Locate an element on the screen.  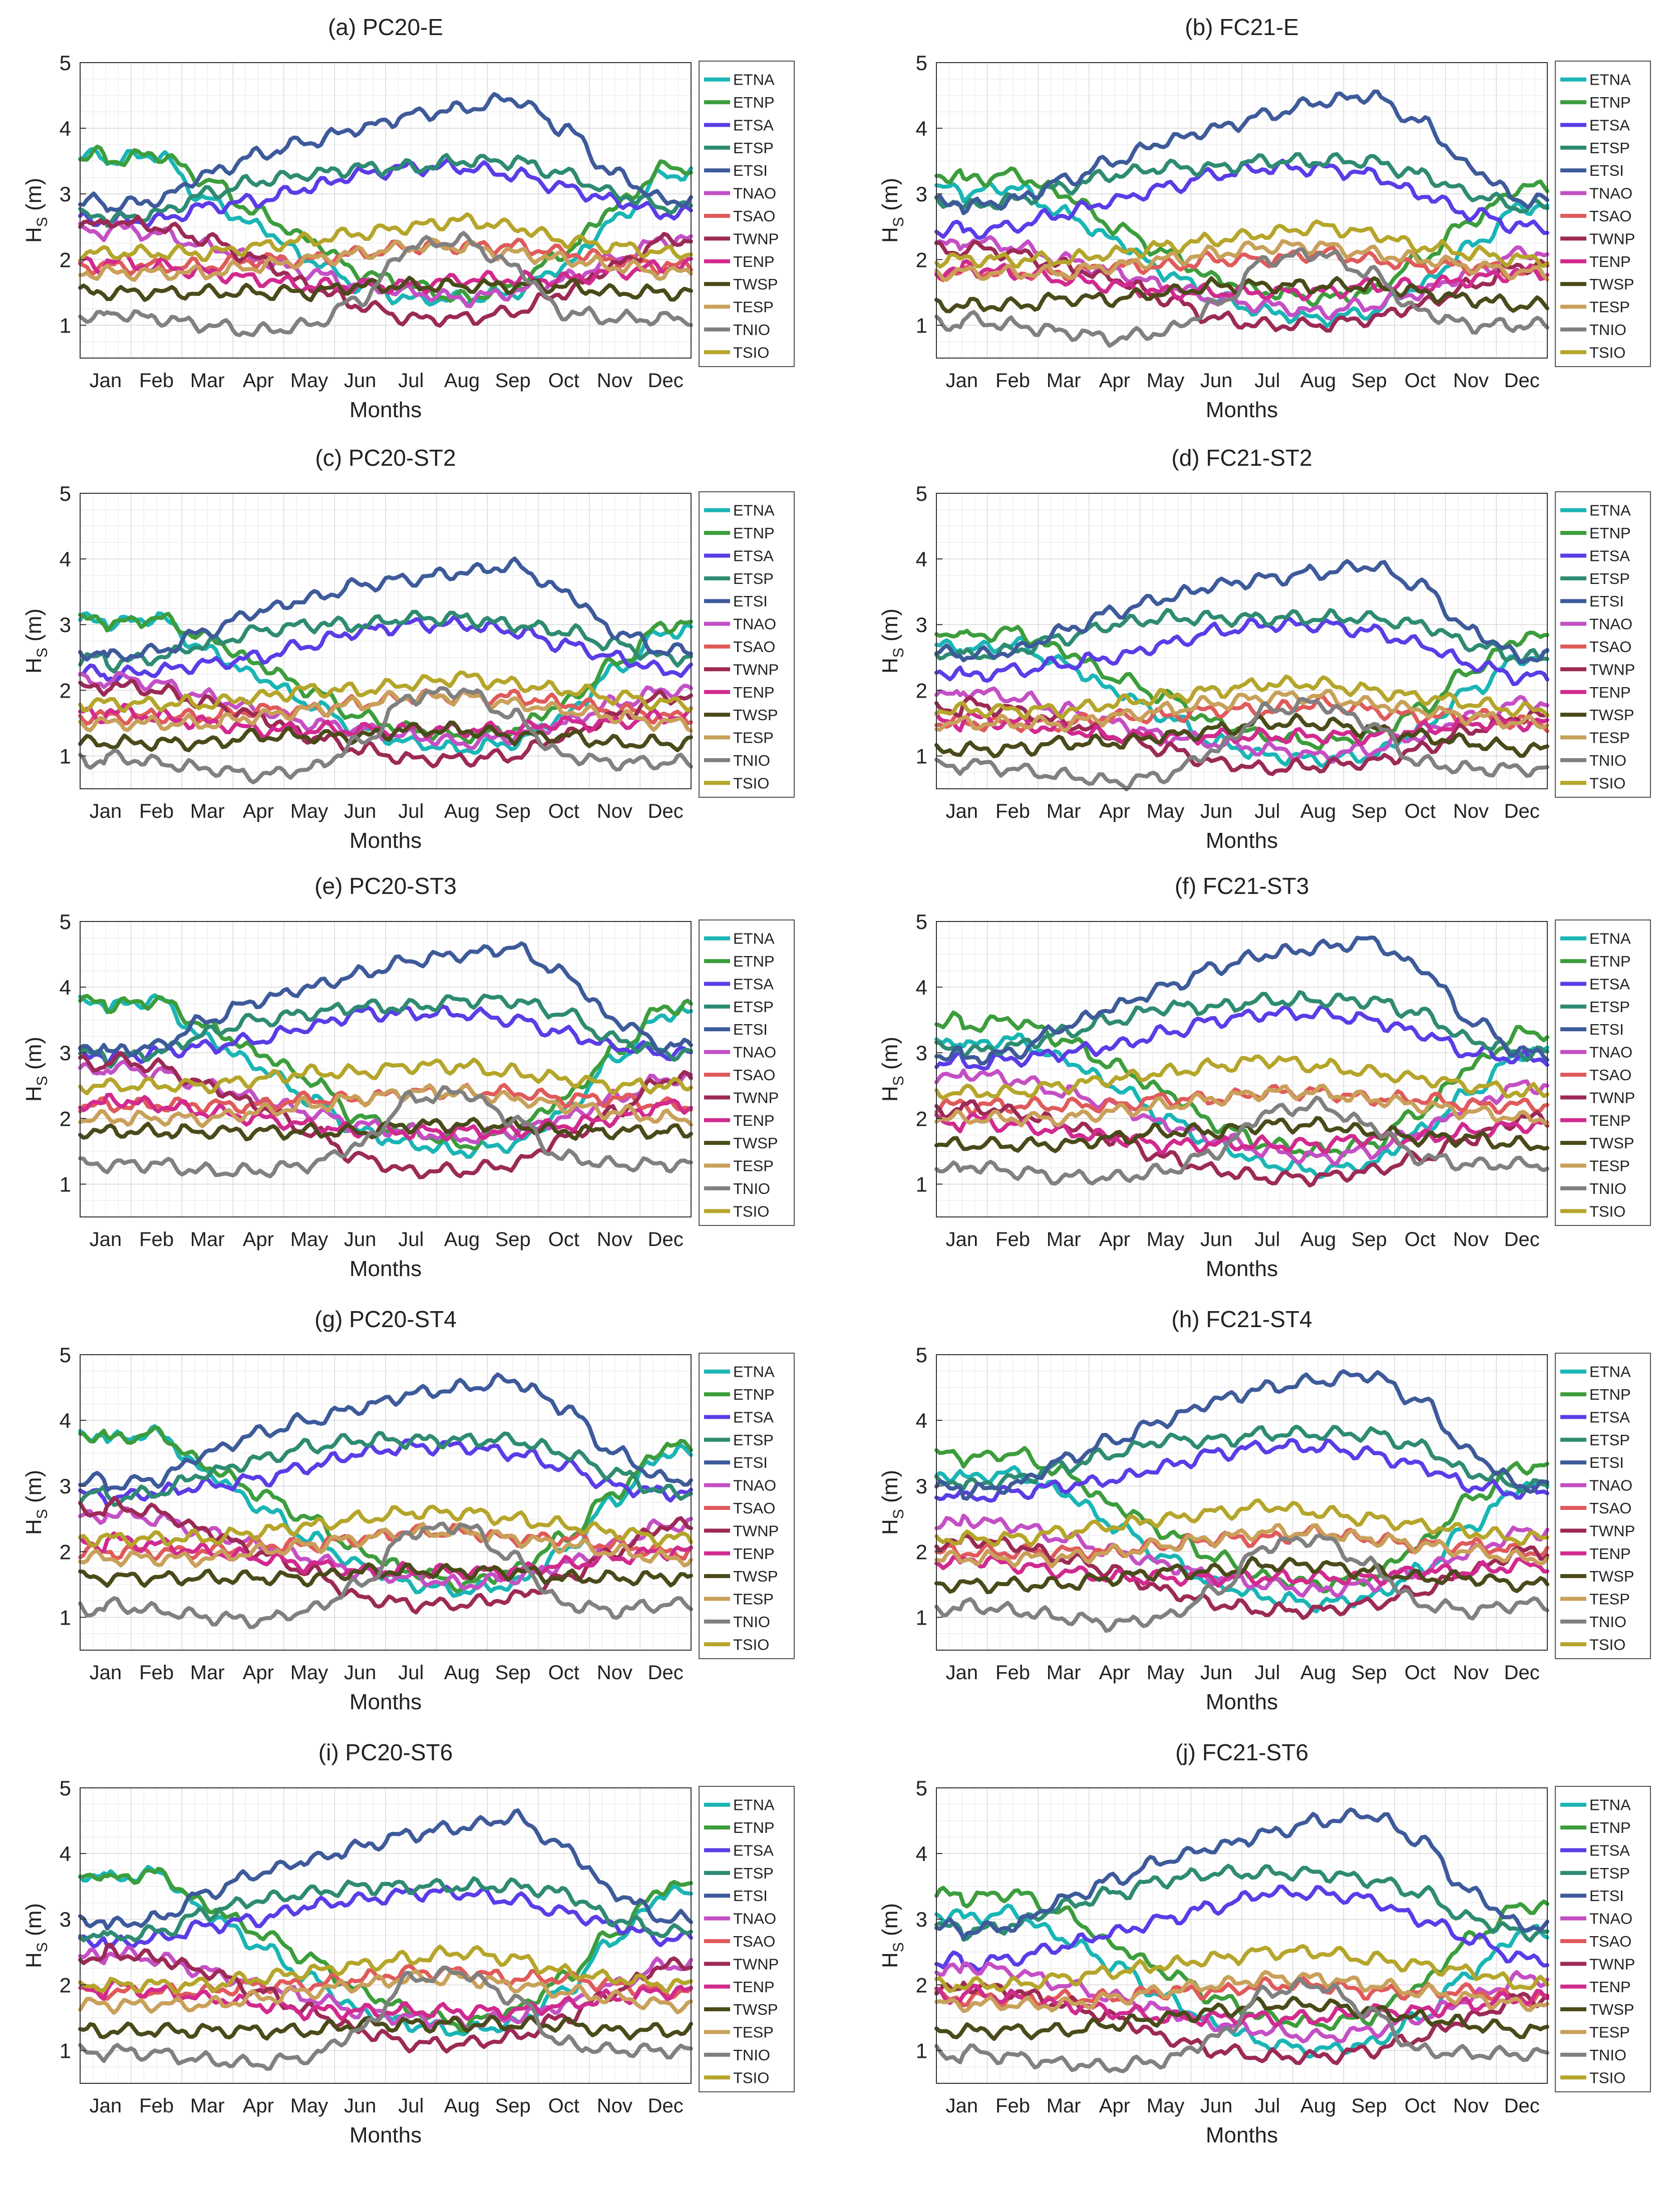
series-line-twnp is located at coordinates (1242, 286).